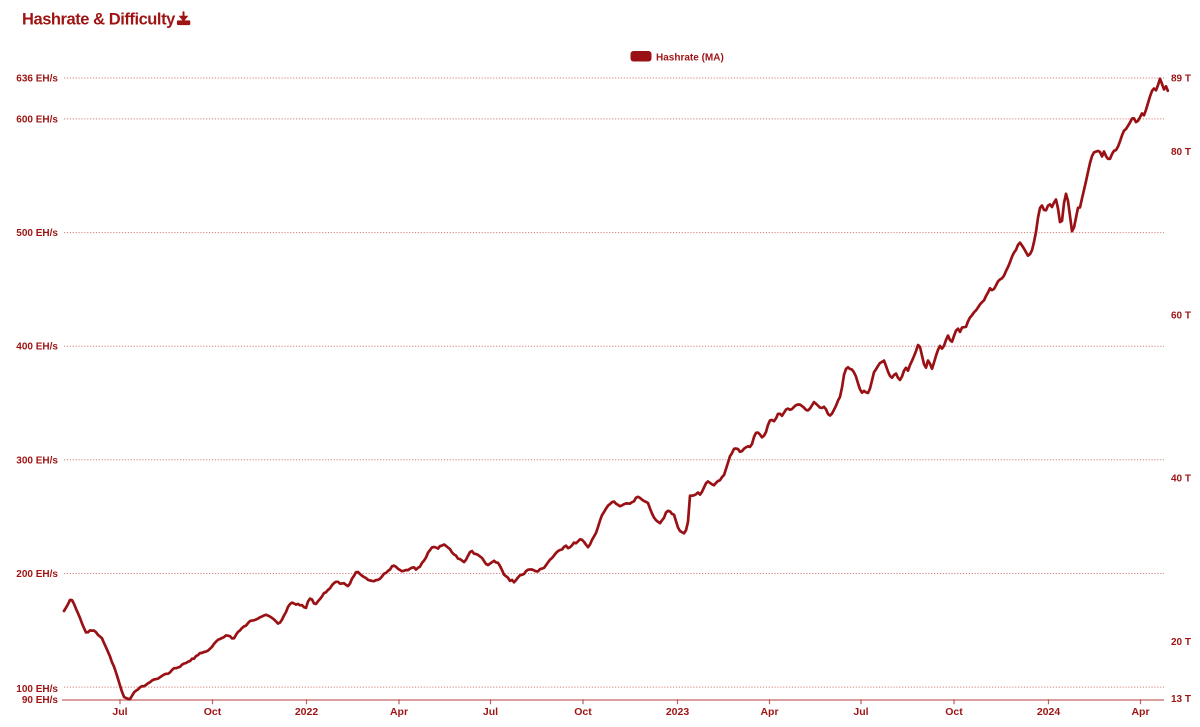  Describe the element at coordinates (37, 689) in the screenshot. I see `svg-text: 100 EH/s` at that location.